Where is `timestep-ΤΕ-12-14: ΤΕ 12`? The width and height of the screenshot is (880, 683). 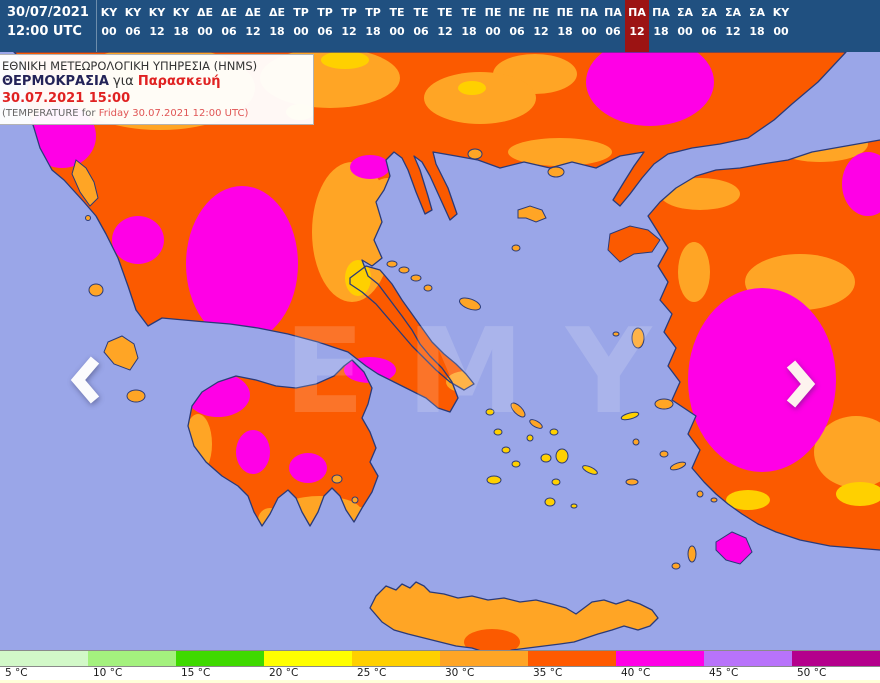 timestep-ΤΕ-12-14: ΤΕ 12 is located at coordinates (445, 26).